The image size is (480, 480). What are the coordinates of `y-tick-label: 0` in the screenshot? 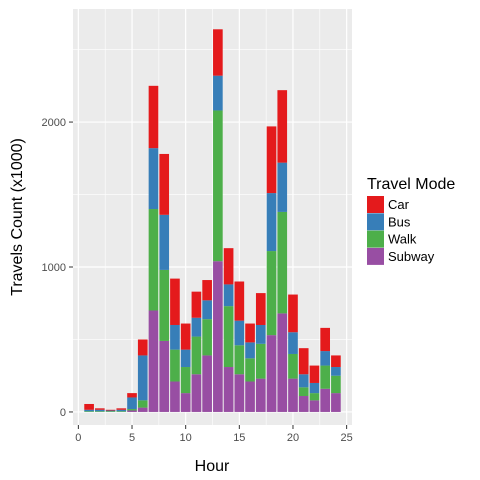 It's located at (63, 413).